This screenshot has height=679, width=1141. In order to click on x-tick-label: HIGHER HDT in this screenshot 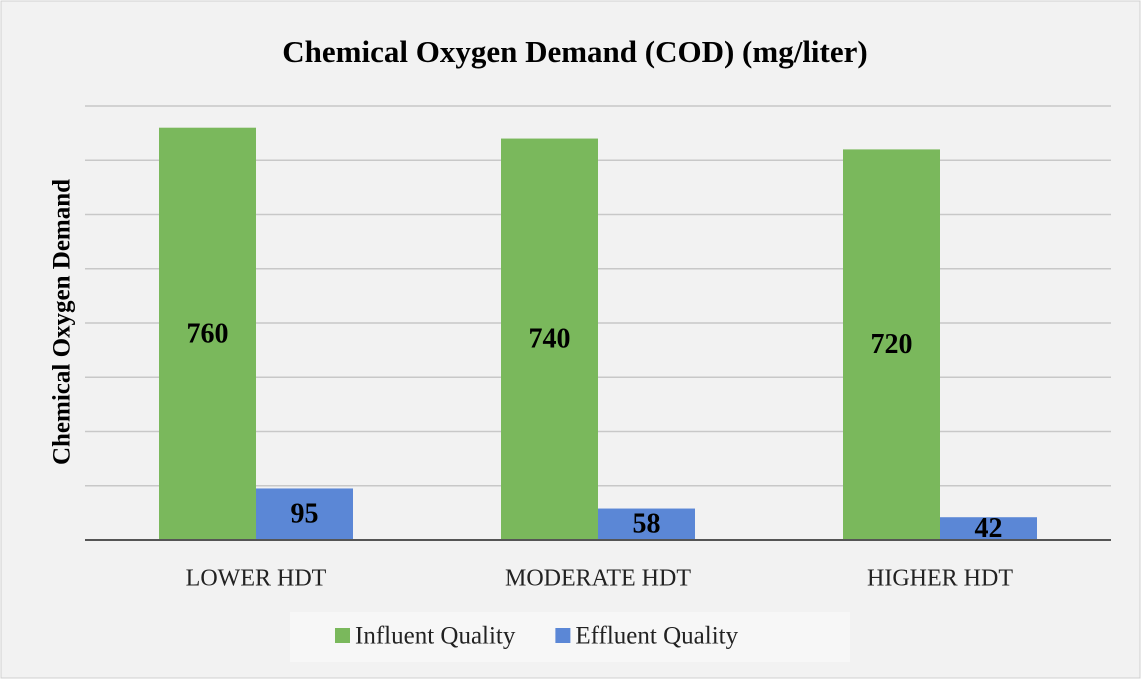, I will do `click(940, 579)`.